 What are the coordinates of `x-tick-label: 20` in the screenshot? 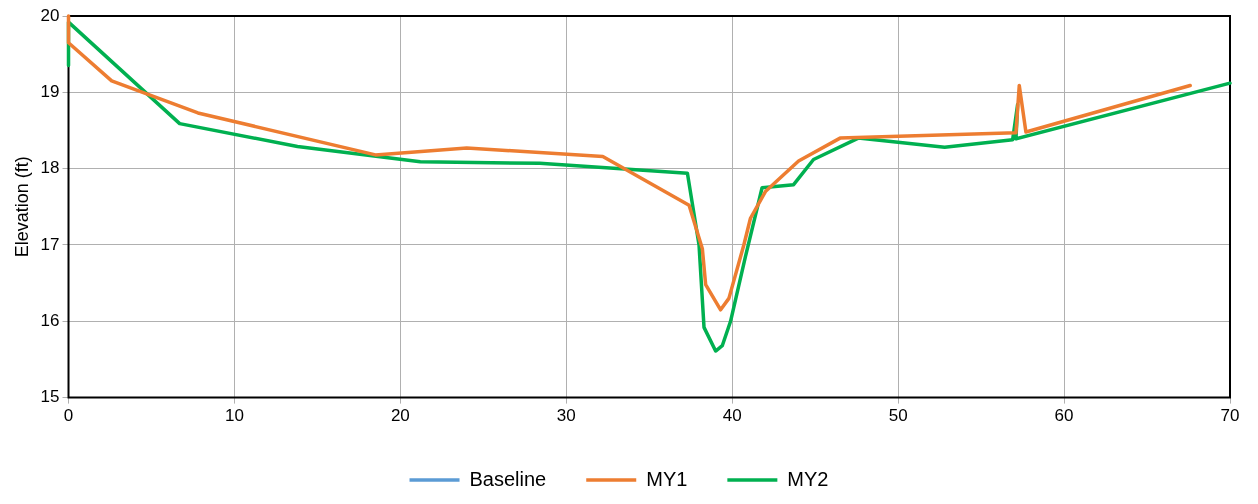 It's located at (400, 416).